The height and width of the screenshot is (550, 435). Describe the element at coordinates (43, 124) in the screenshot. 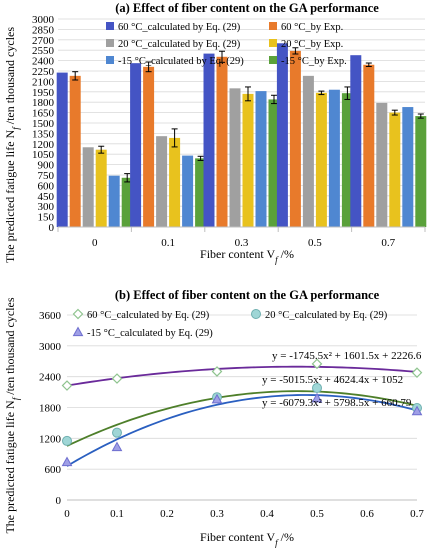

I see `y-tick-label: 1500` at that location.